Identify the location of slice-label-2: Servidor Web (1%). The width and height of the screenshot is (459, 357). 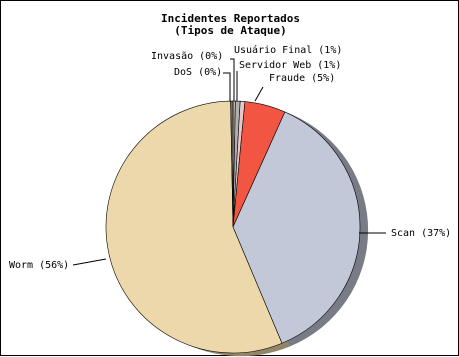
(290, 65).